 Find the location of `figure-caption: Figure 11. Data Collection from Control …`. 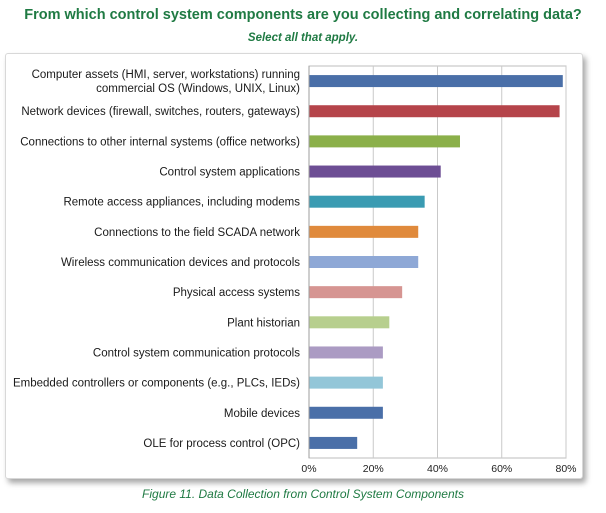

figure-caption: Figure 11. Data Collection from Control … is located at coordinates (303, 494).